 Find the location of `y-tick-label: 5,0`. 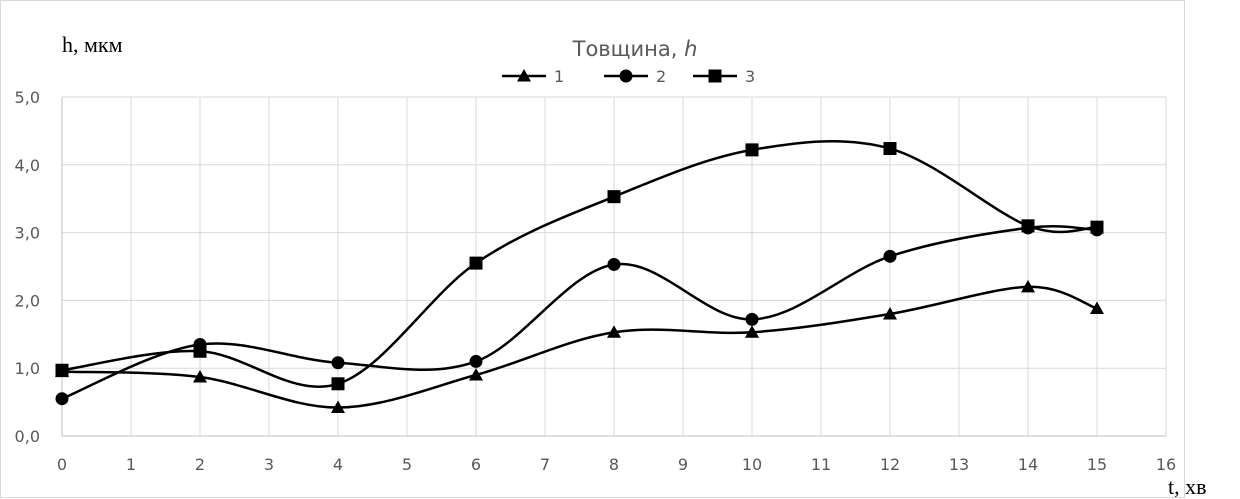

y-tick-label: 5,0 is located at coordinates (27, 97).